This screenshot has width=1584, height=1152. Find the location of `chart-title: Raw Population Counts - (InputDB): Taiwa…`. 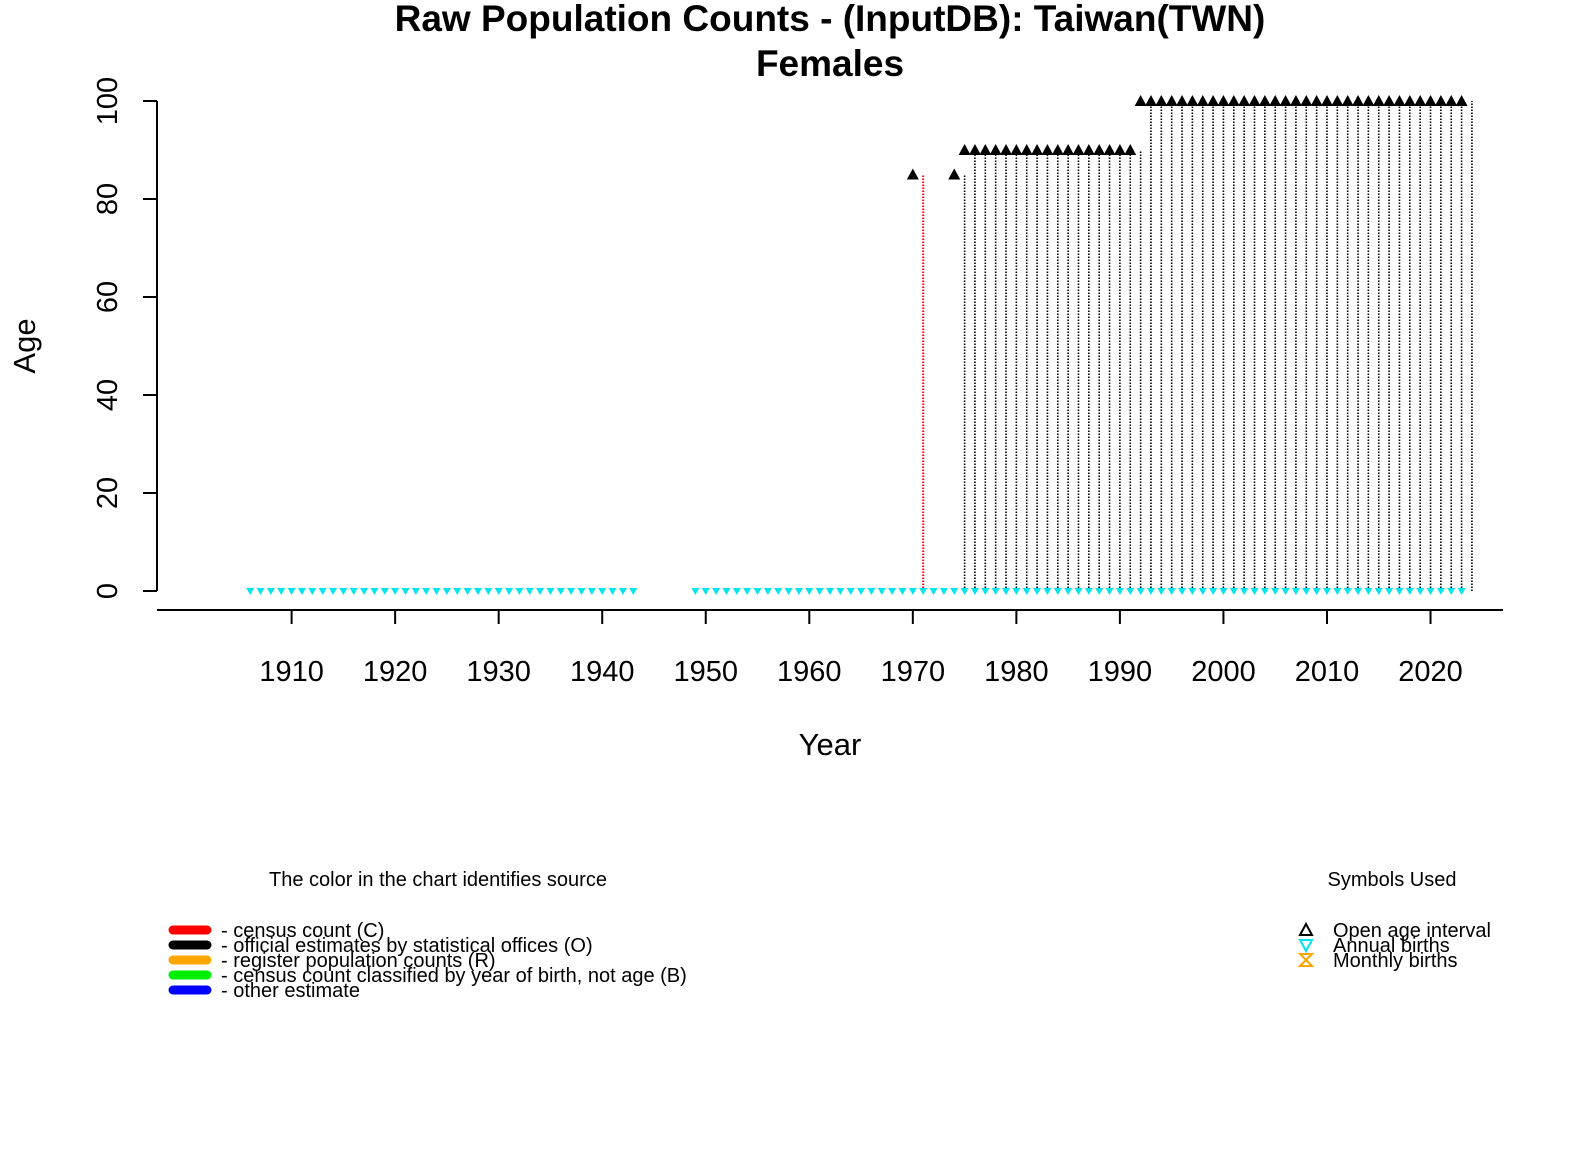

chart-title: Raw Population Counts - (InputDB): Taiwa… is located at coordinates (830, 19).